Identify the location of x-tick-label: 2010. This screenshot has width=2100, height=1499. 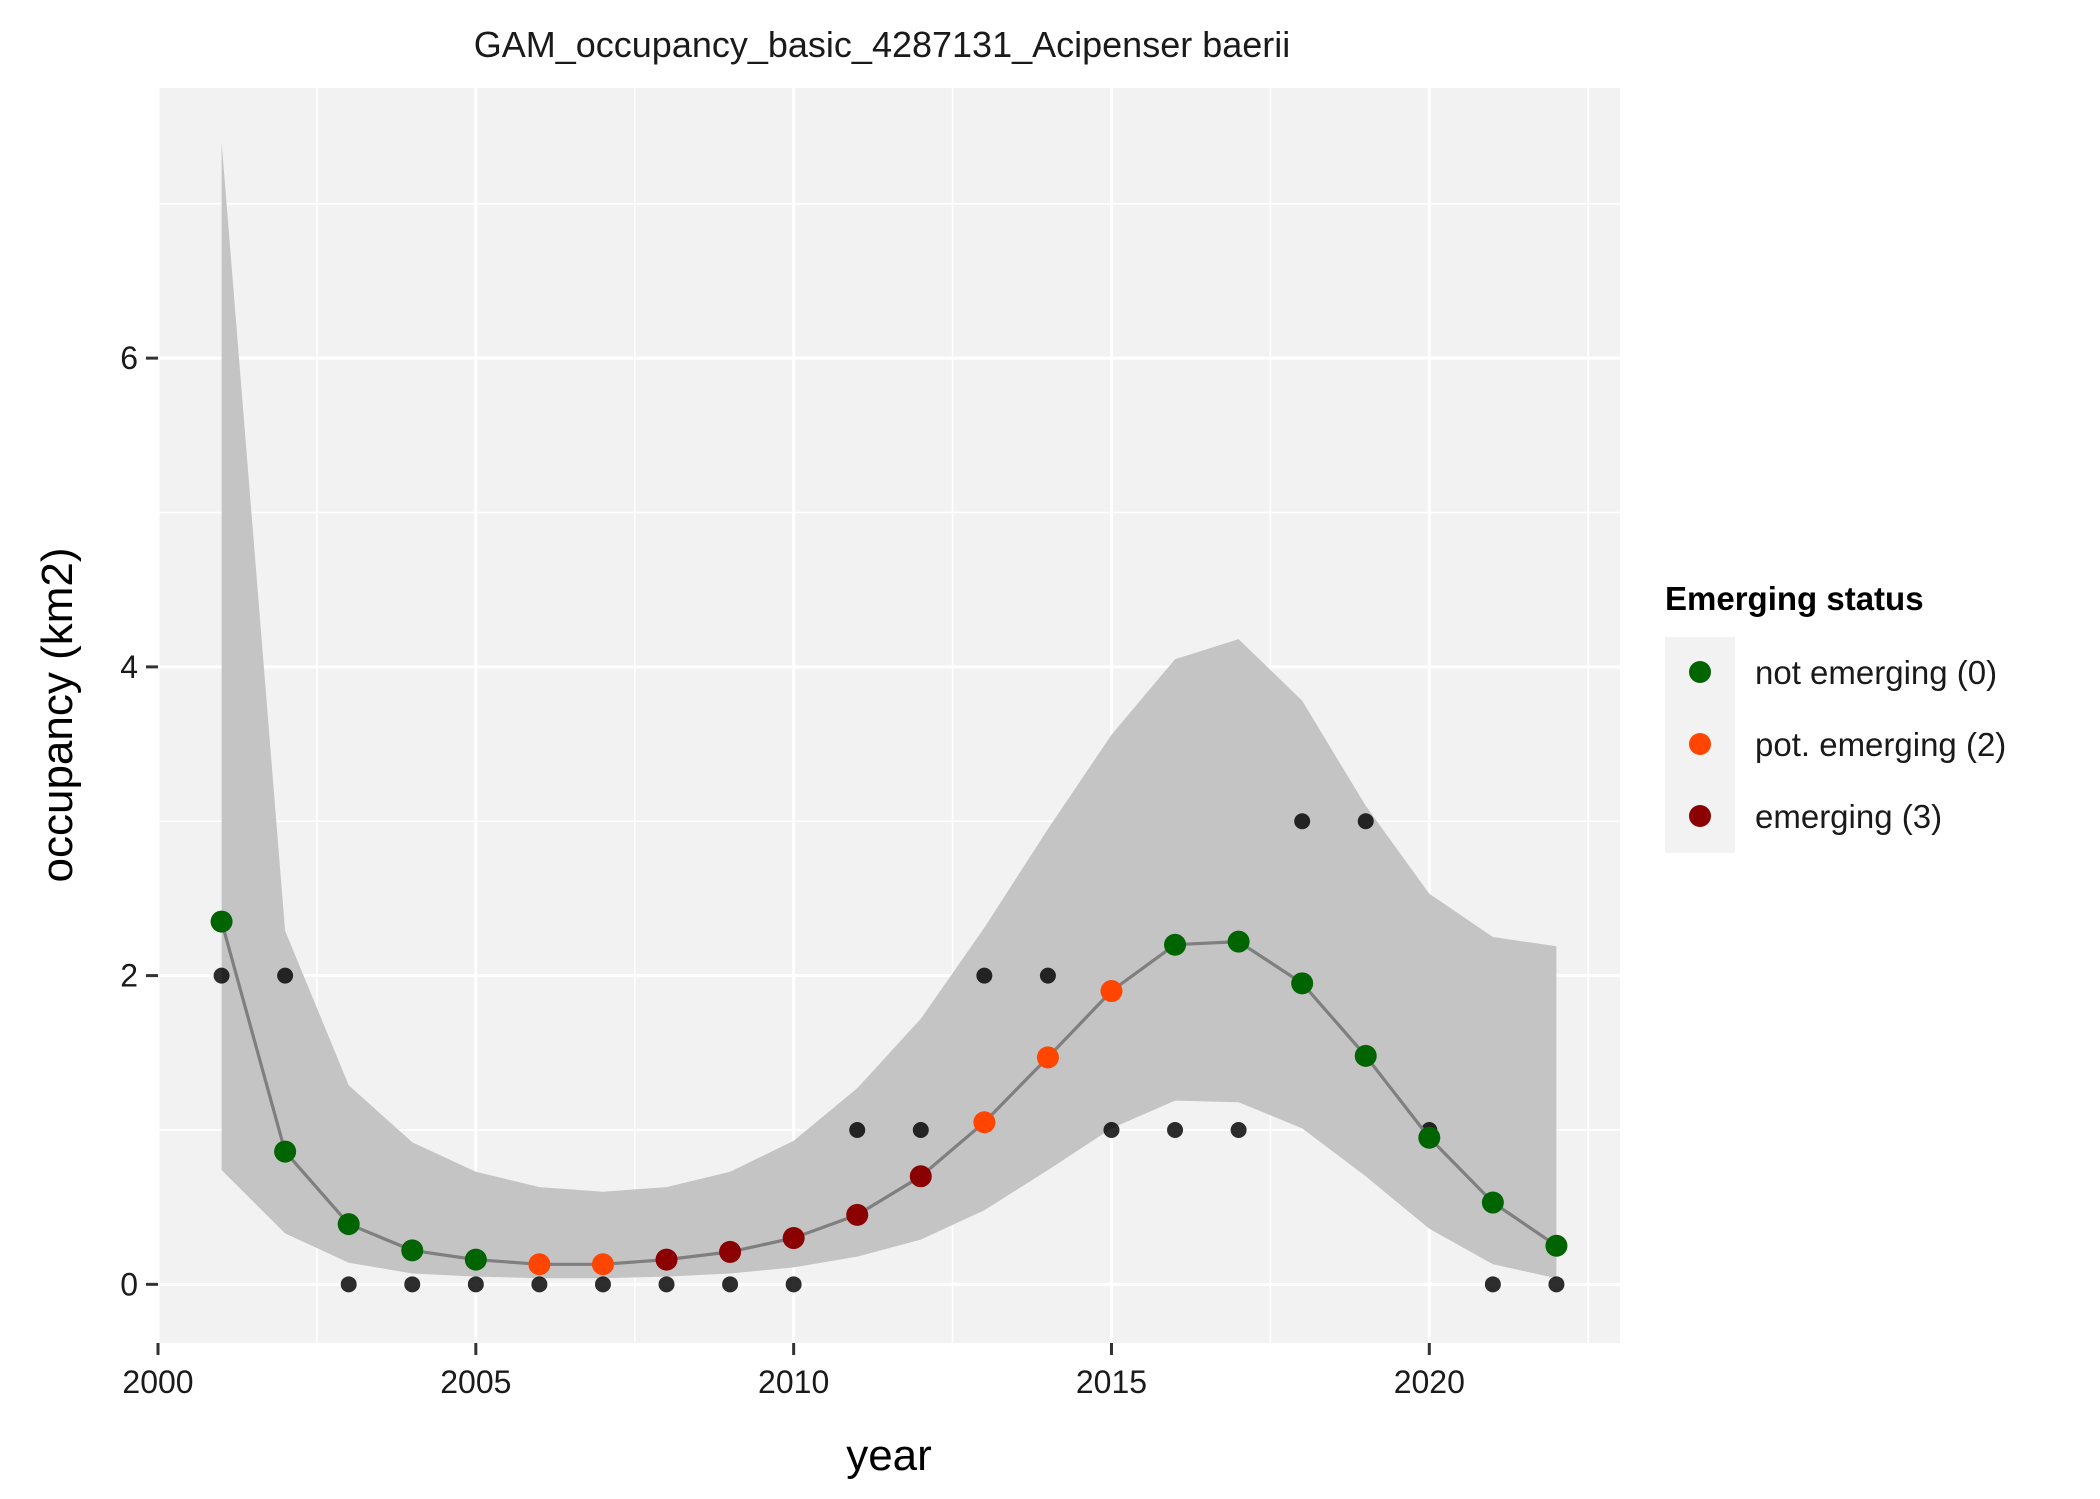
(793, 1382).